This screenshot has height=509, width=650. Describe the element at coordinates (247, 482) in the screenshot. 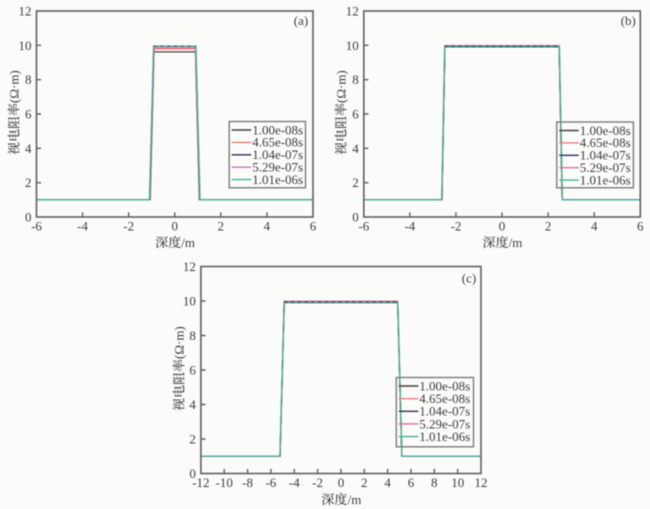

I see `svg-text: -8` at that location.